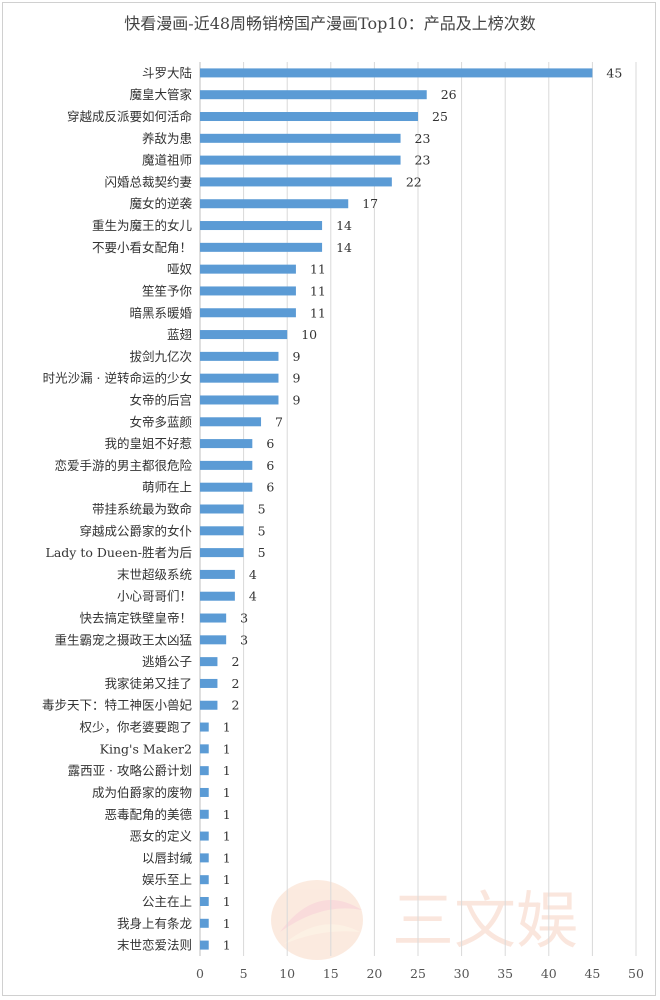  What do you see at coordinates (414, 181) in the screenshot?
I see `data-label: 22` at bounding box center [414, 181].